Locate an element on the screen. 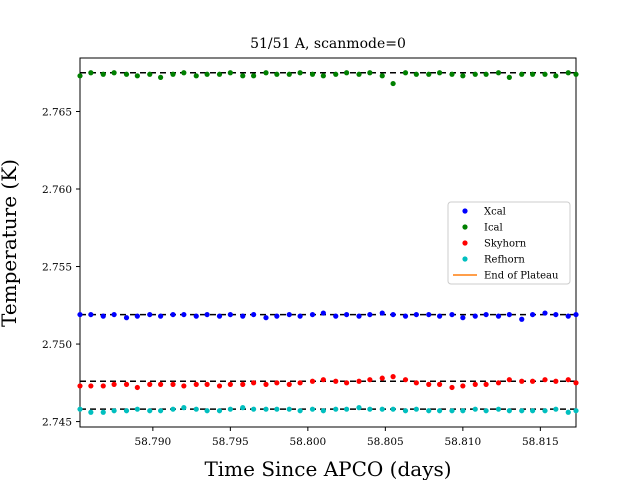 The height and width of the screenshot is (480, 640). chart-title: 51/51 A, scanmode=0 is located at coordinates (328, 44).